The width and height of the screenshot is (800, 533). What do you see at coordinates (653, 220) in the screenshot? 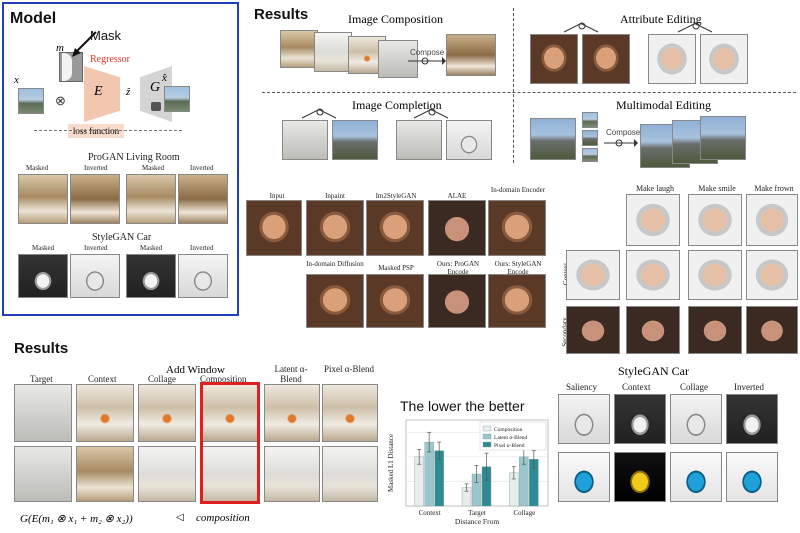
I see `edit-laugh-img` at bounding box center [653, 220].